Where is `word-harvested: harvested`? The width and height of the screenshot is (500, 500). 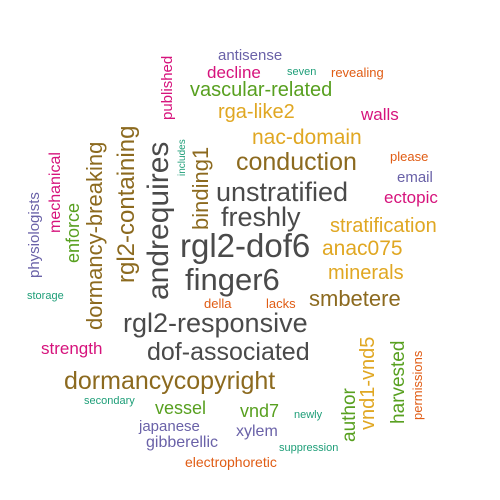
word-harvested: harvested is located at coordinates (398, 382).